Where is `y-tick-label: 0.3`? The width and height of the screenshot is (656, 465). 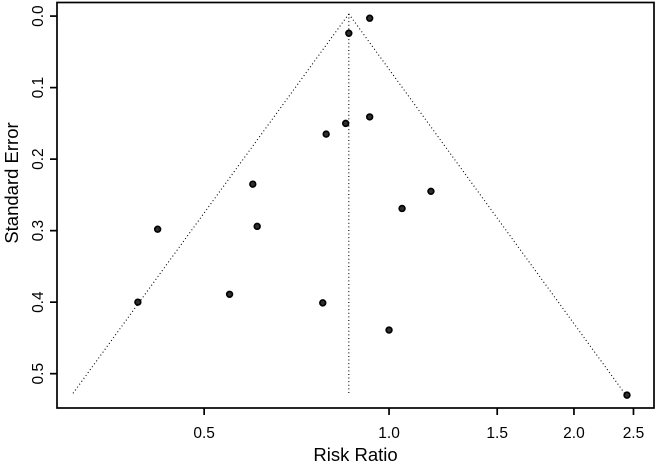
y-tick-label: 0.3 is located at coordinates (38, 231).